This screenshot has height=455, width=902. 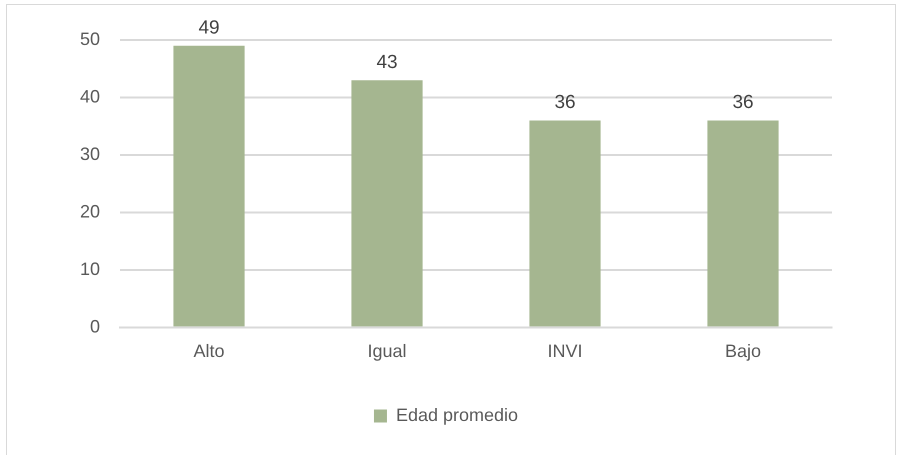 I want to click on y-tick-label: 10, so click(x=90, y=268).